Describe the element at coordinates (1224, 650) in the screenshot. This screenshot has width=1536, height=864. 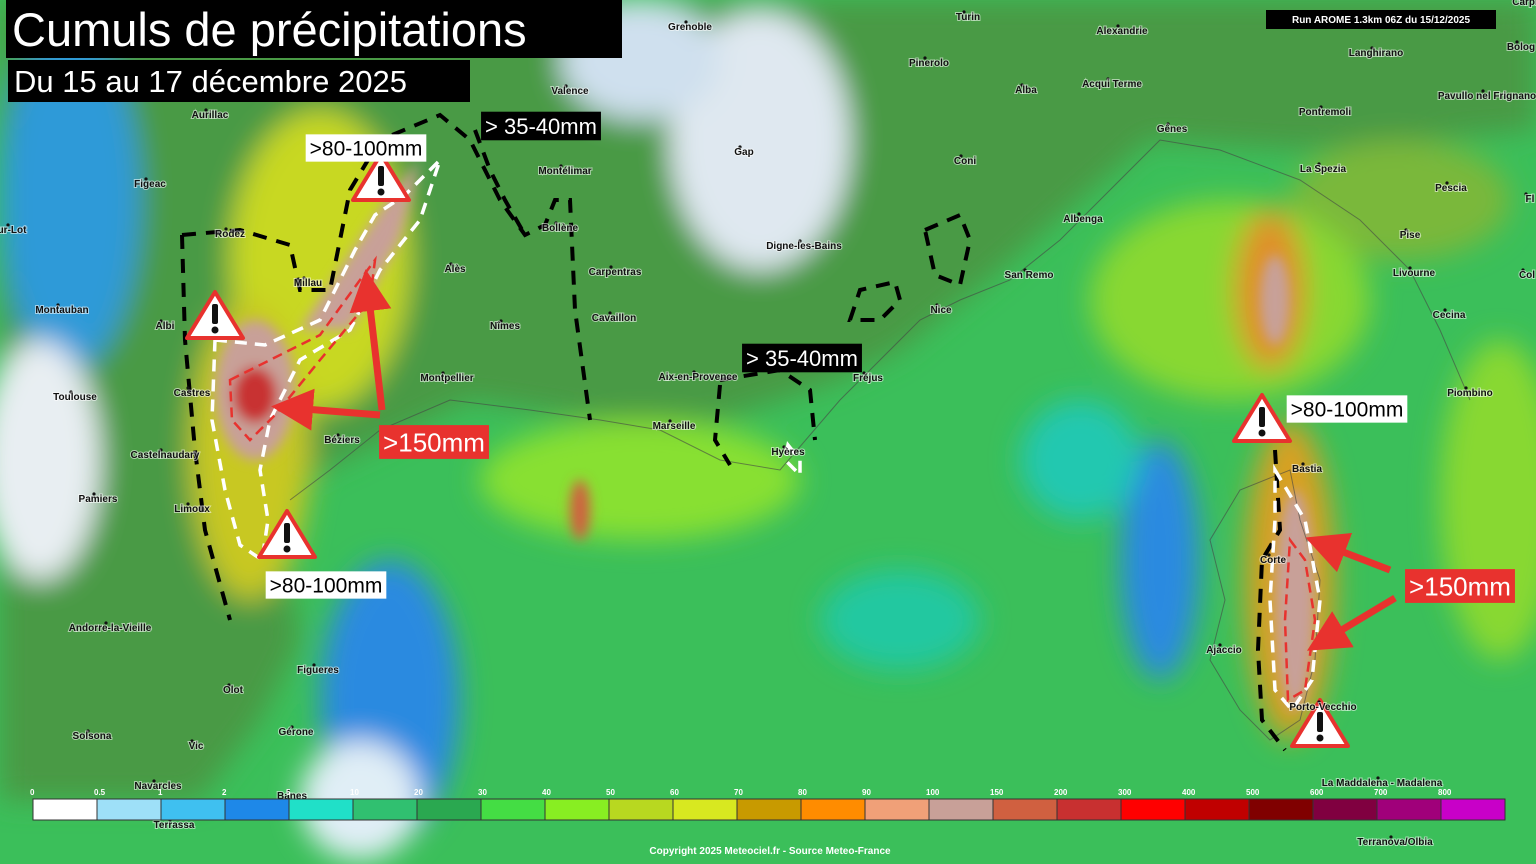
I see `city-label: Ajaccio` at that location.